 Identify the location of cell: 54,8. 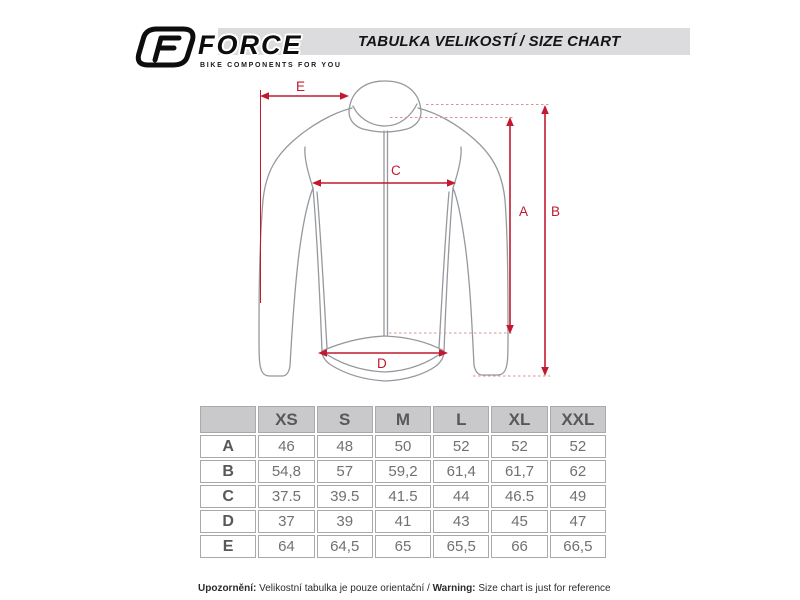
(286, 471).